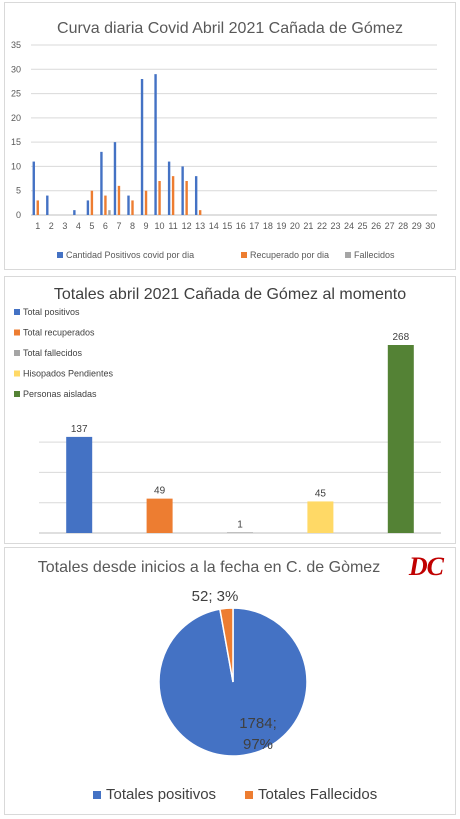 This screenshot has width=460, height=819. What do you see at coordinates (78, 226) in the screenshot?
I see `x-tick-label: 4` at bounding box center [78, 226].